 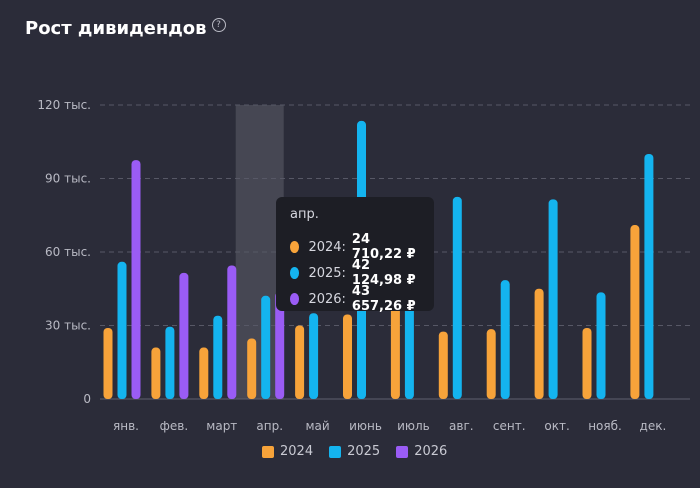 I want to click on tooltip-value: 42 124,98 ₽, so click(x=383, y=273).